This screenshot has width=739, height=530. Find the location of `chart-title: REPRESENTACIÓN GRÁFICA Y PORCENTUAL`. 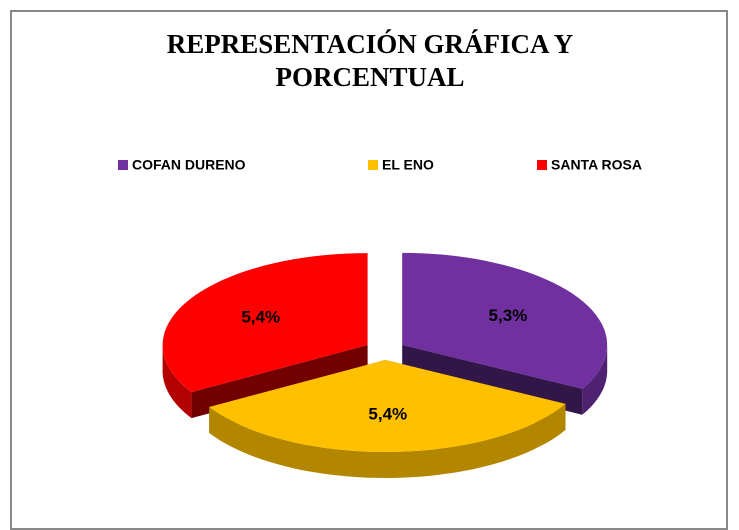

chart-title: REPRESENTACIÓN GRÁFICA Y PORCENTUAL is located at coordinates (370, 60).